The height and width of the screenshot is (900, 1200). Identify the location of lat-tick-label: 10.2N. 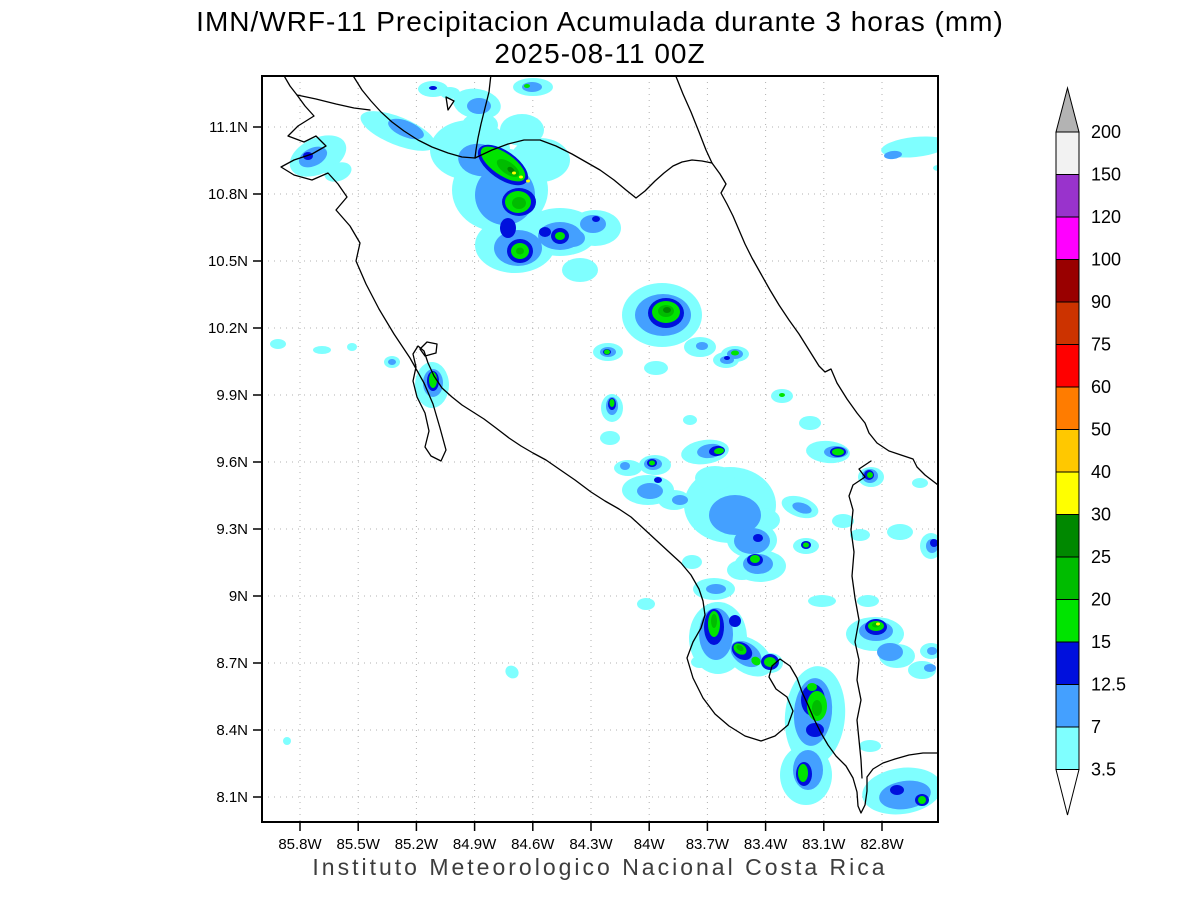
(228, 328).